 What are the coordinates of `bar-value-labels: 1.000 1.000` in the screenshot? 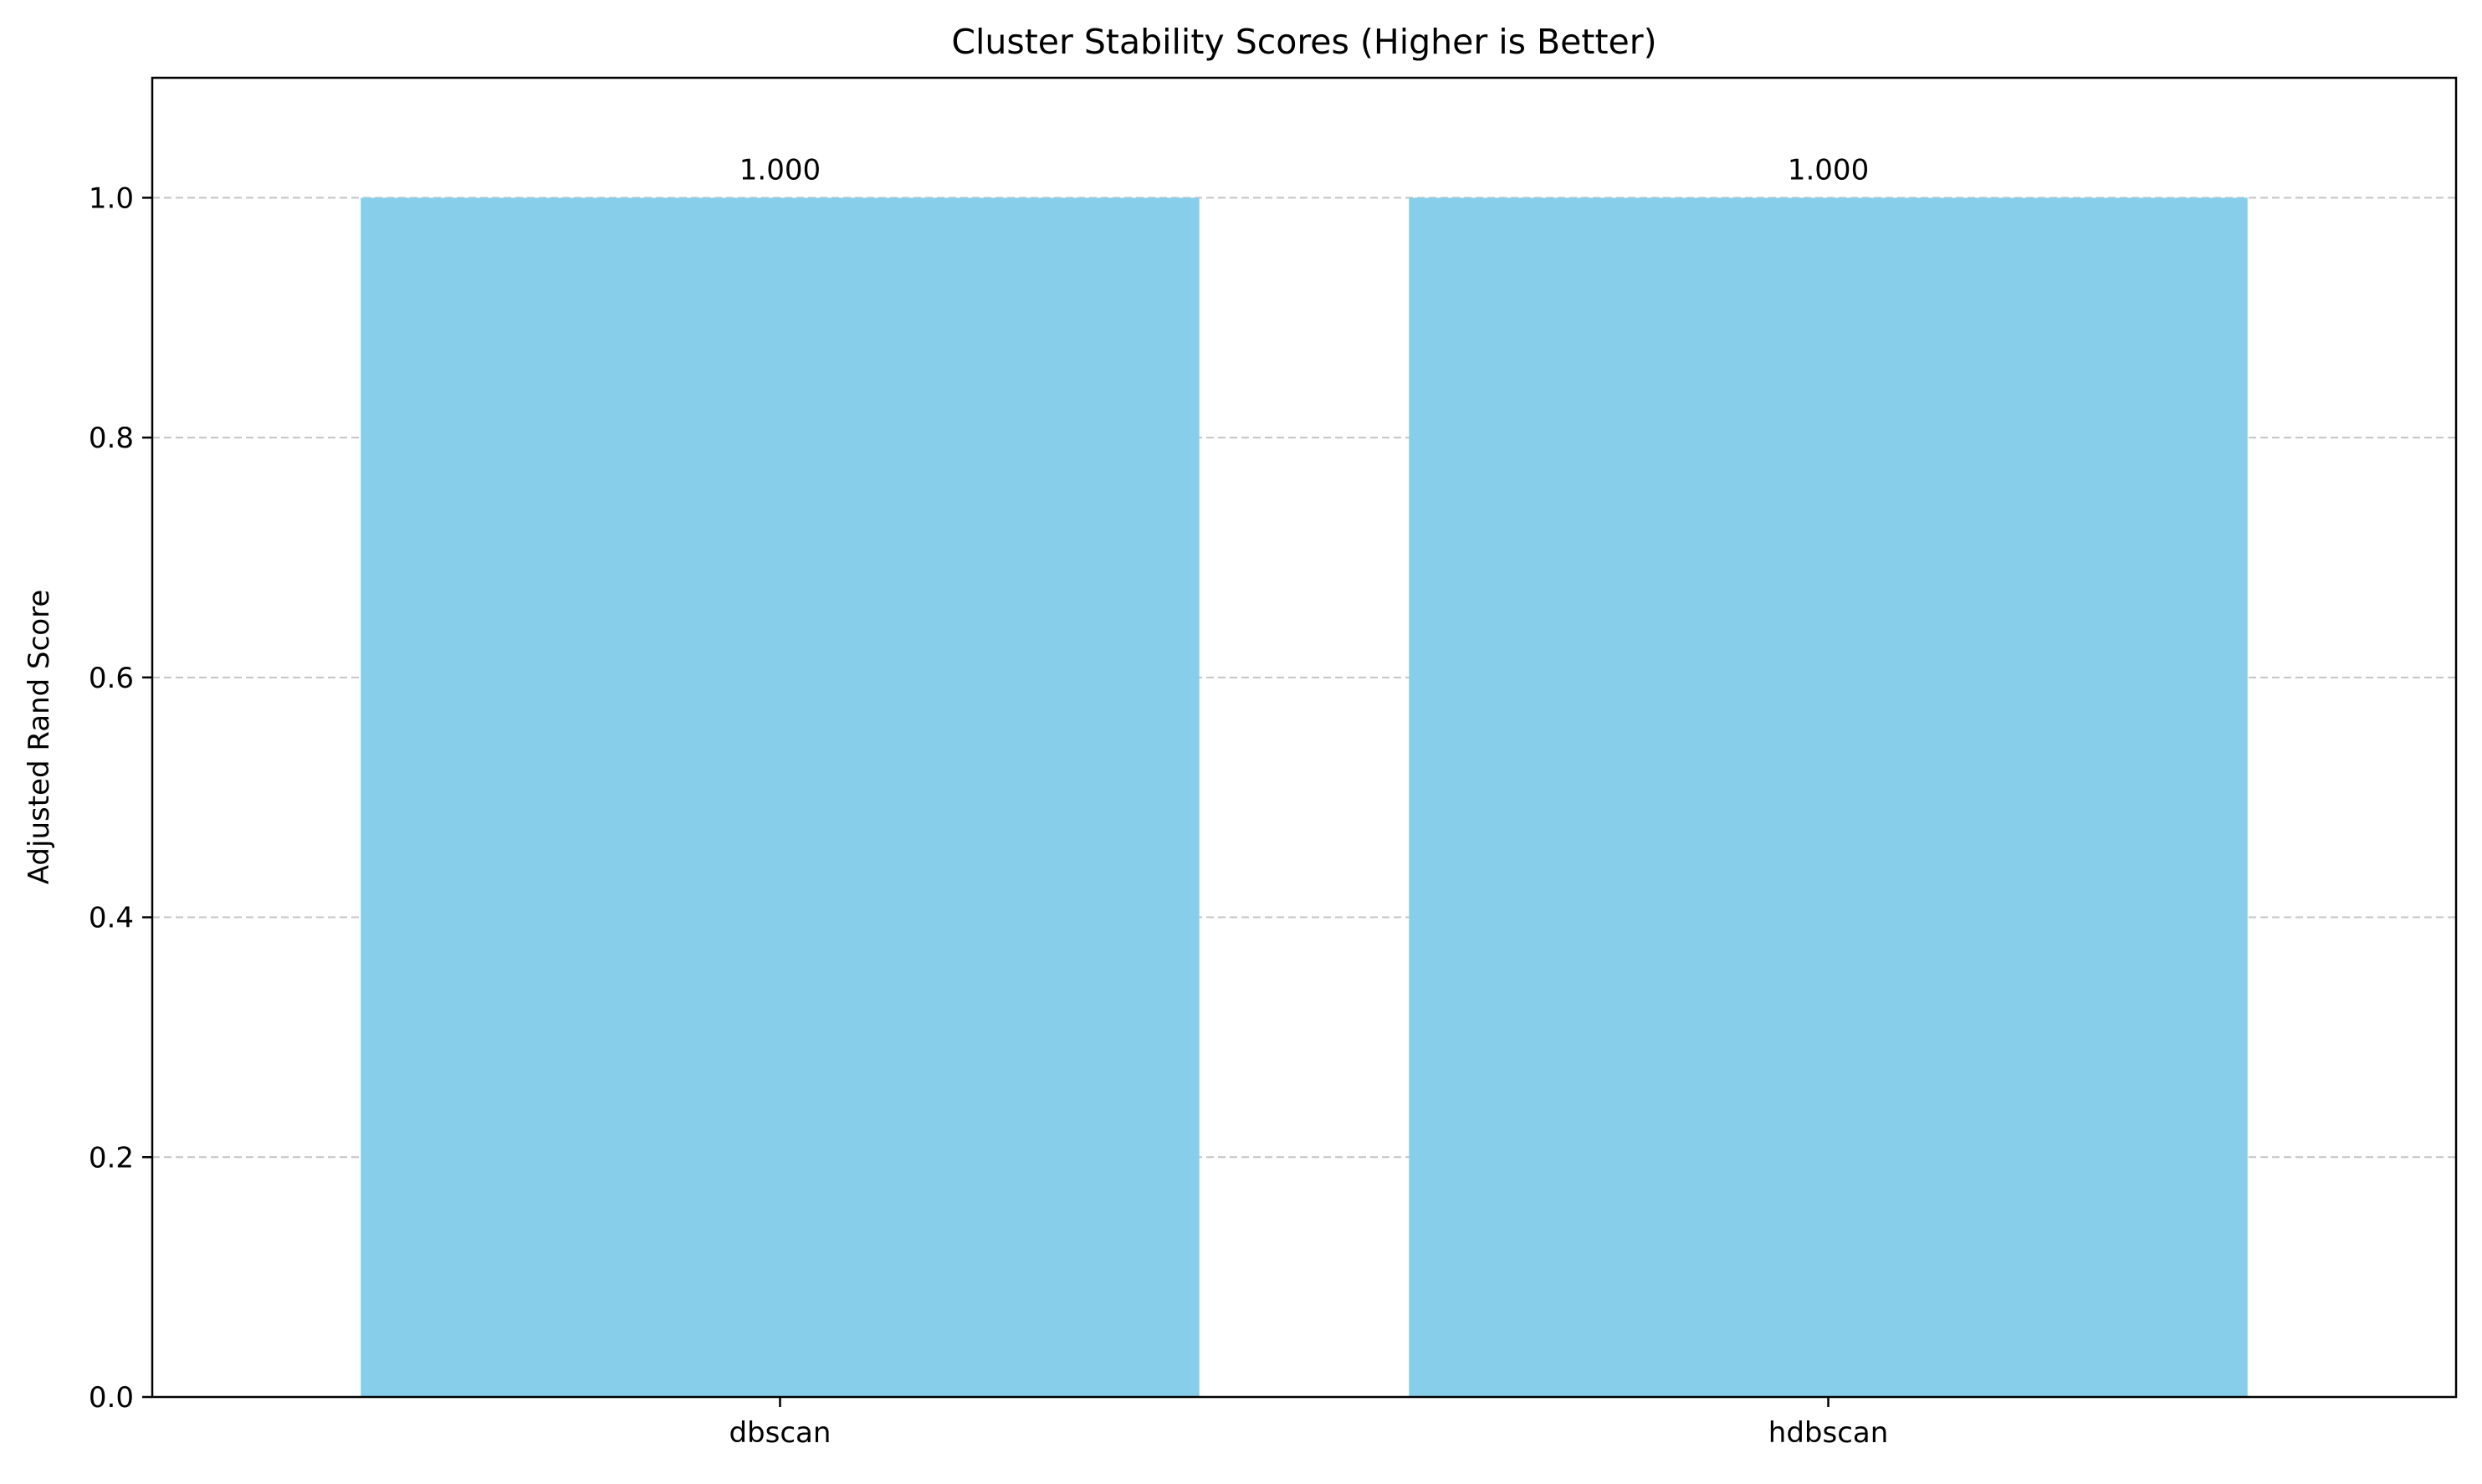 It's located at (1304, 170).